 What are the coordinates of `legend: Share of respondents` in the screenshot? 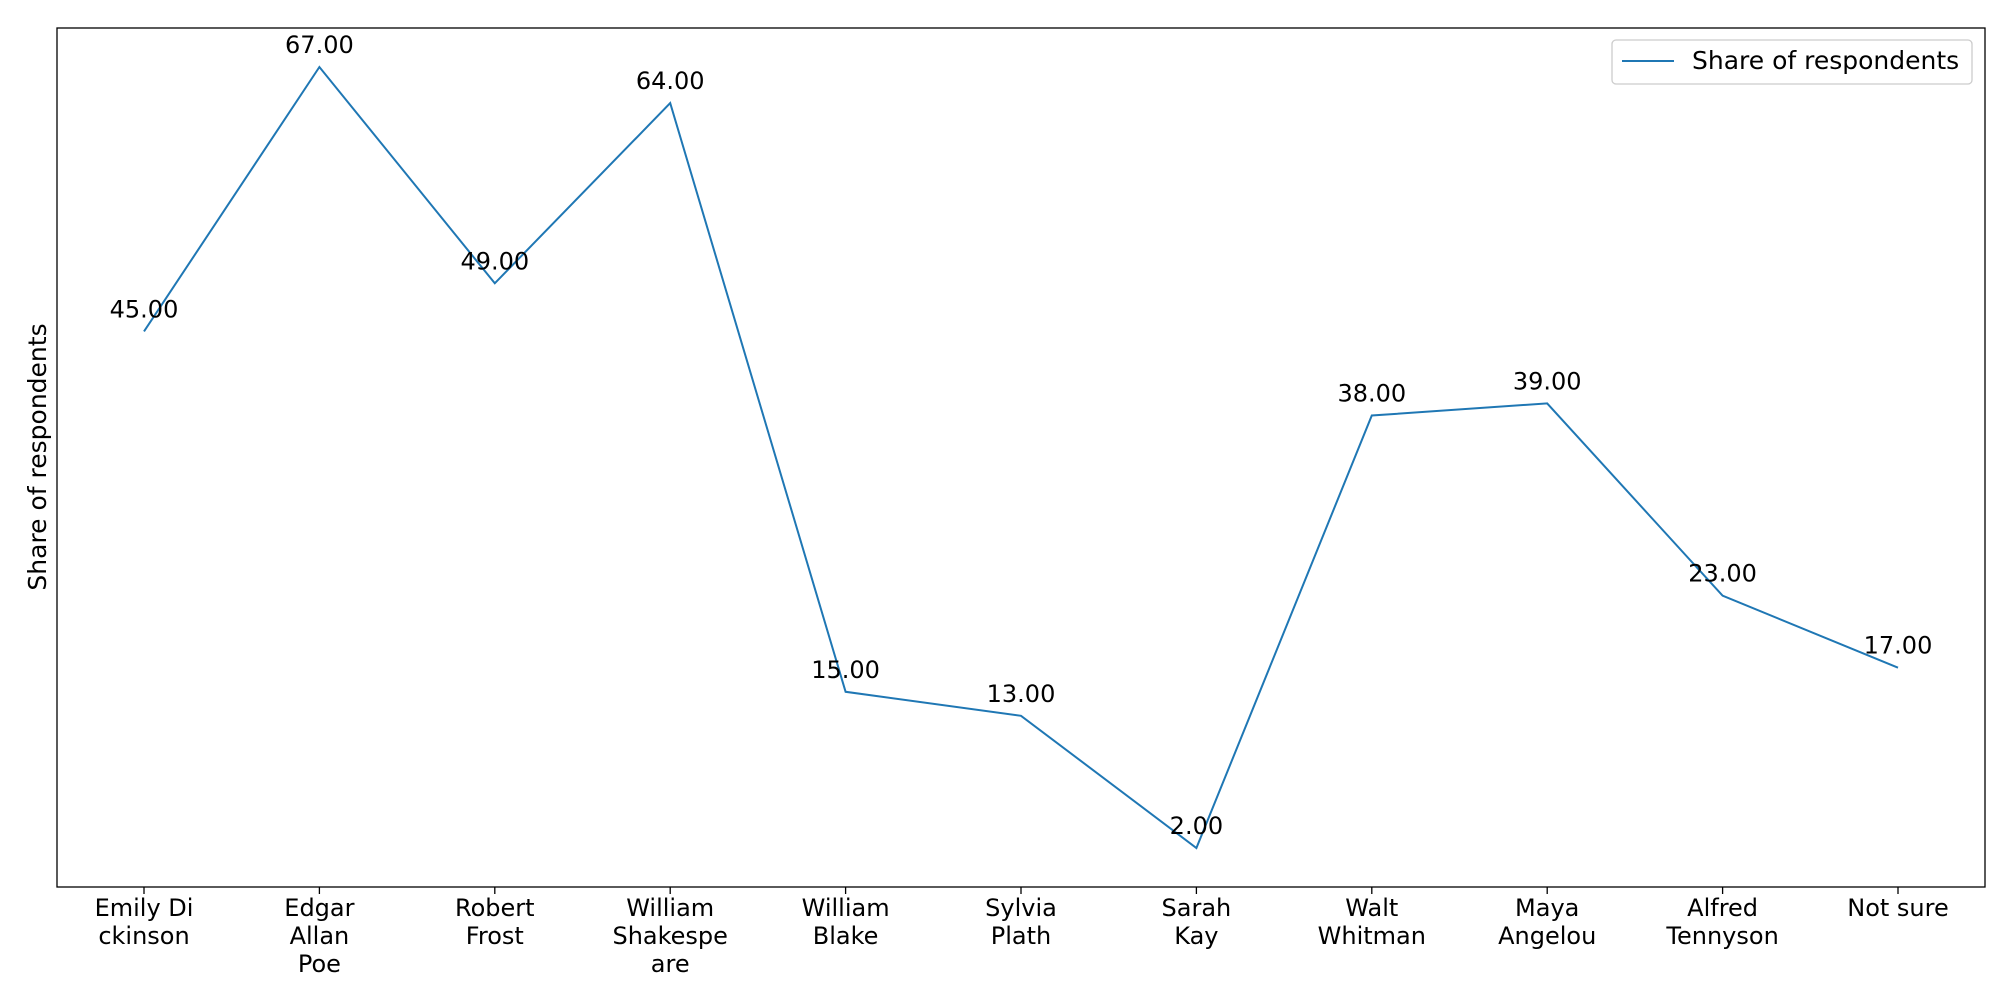 It's located at (1792, 62).